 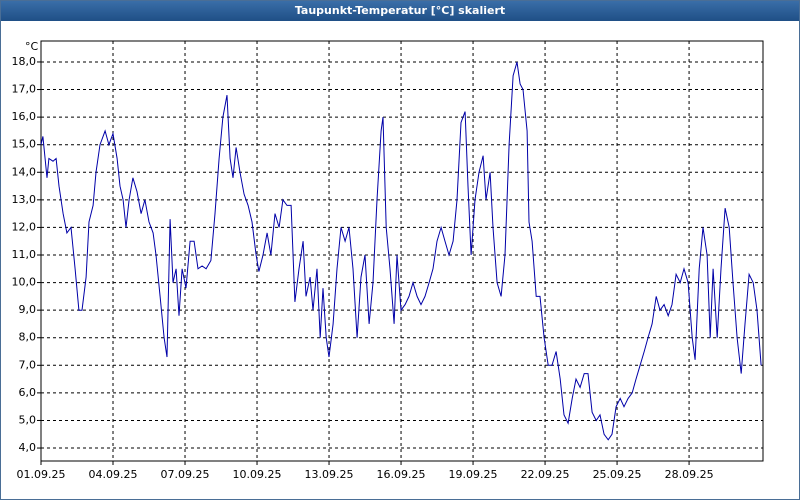 I want to click on x-tick-label: 10.09.25, so click(x=257, y=474).